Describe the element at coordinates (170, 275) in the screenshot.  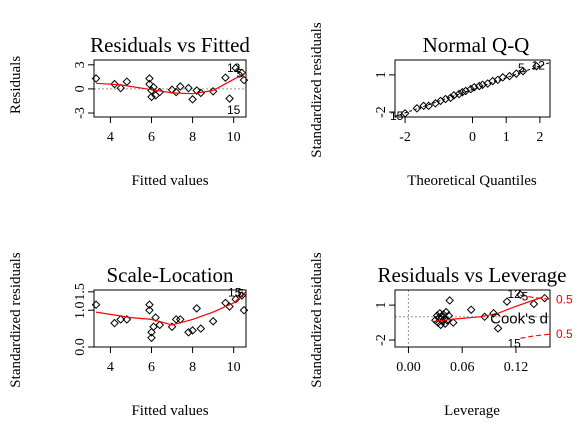
I see `sl-title: Scale-Location` at that location.